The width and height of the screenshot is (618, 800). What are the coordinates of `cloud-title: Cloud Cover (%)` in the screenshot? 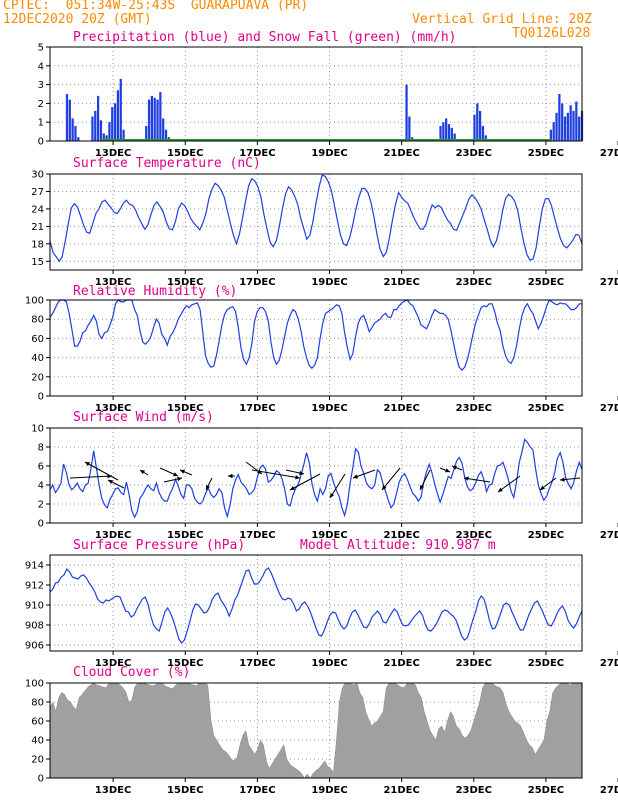 It's located at (132, 672).